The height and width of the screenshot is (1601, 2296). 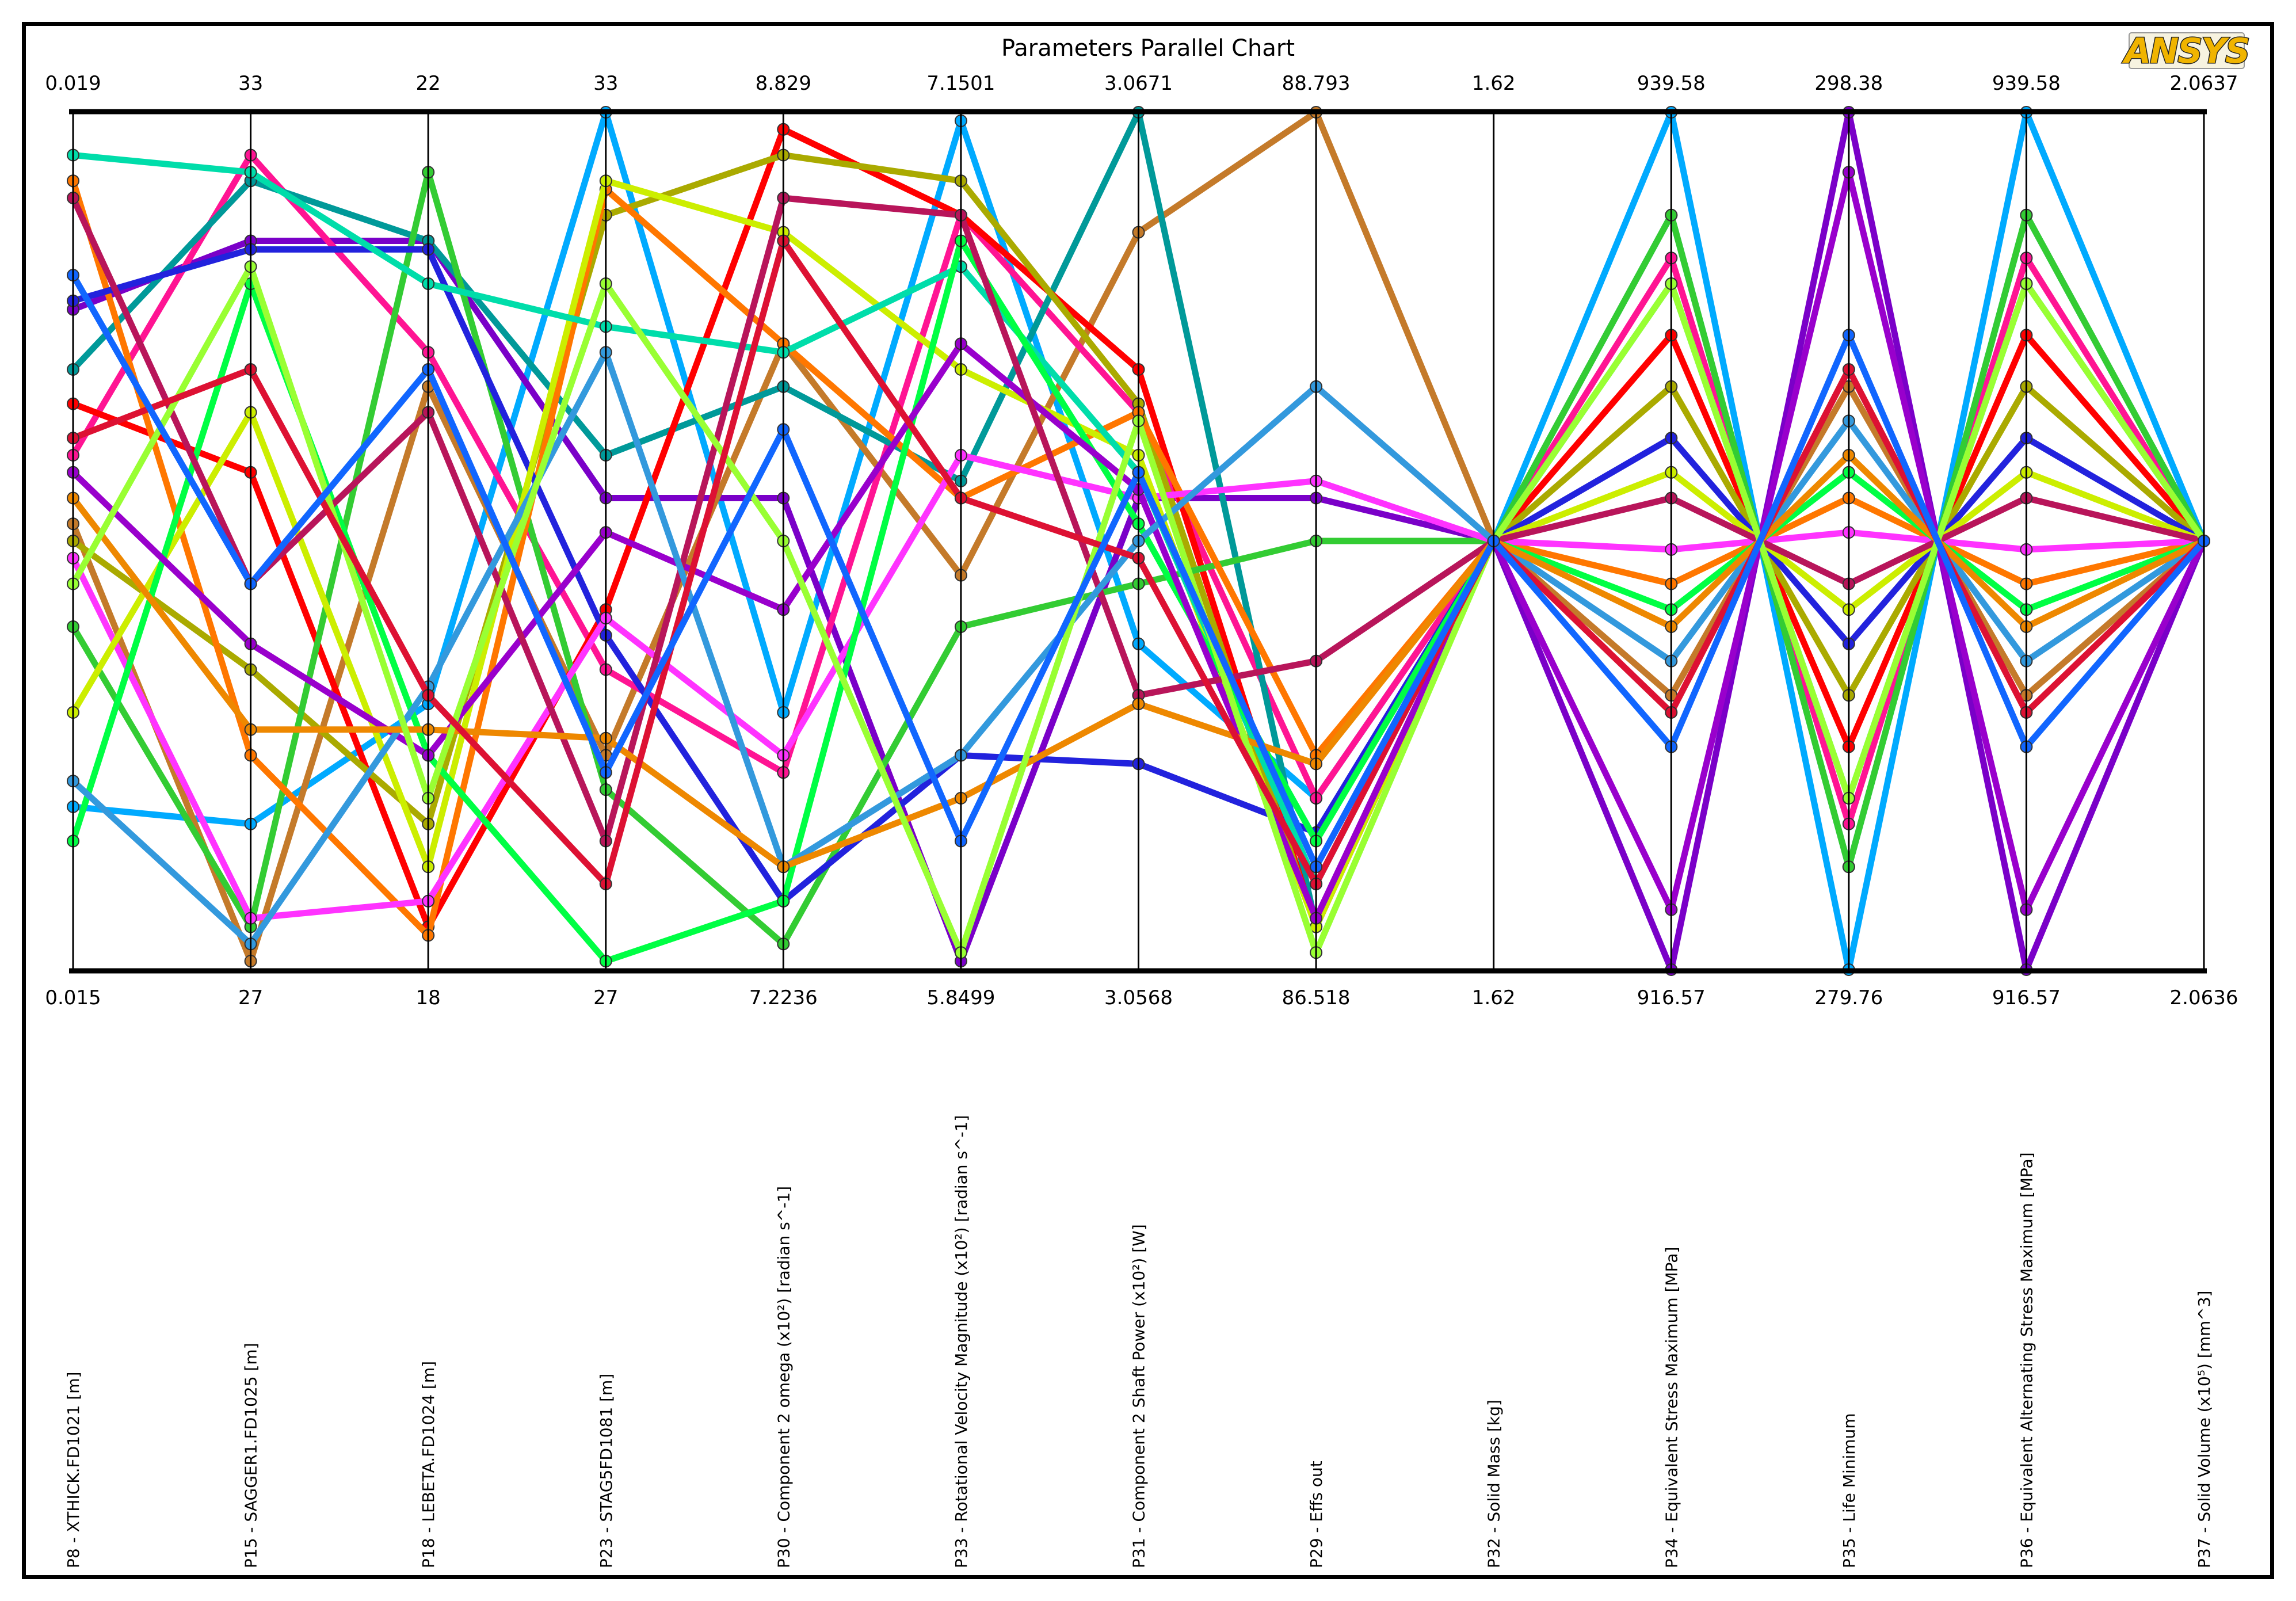 What do you see at coordinates (783, 84) in the screenshot?
I see `axis-max-label: 8.829` at bounding box center [783, 84].